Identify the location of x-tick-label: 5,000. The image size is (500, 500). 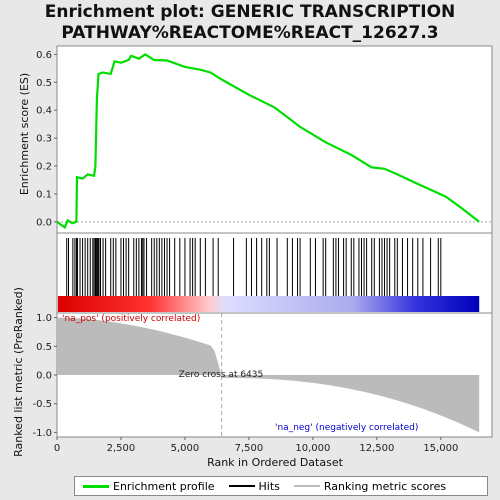
(185, 448).